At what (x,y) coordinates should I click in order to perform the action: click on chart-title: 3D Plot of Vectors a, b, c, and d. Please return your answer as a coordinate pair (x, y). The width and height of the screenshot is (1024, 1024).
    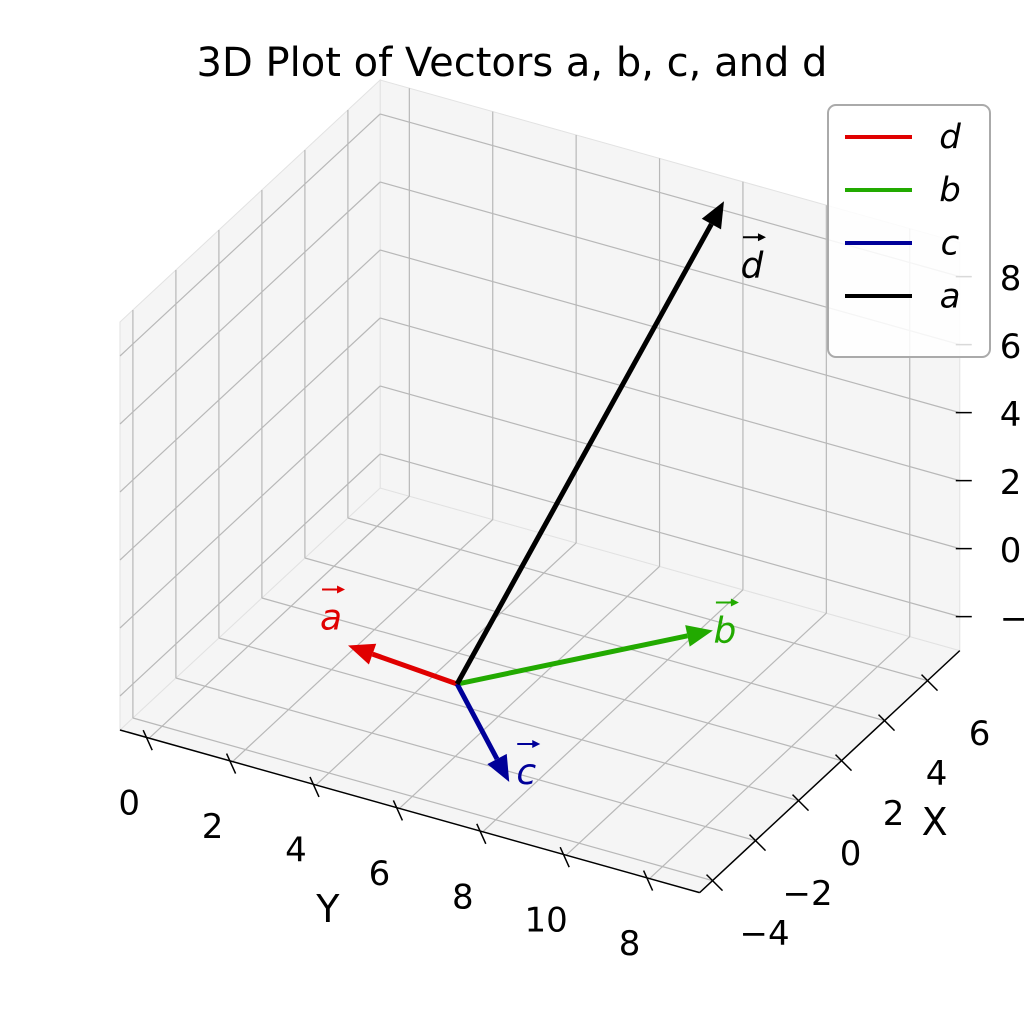
    Looking at the image, I should click on (512, 63).